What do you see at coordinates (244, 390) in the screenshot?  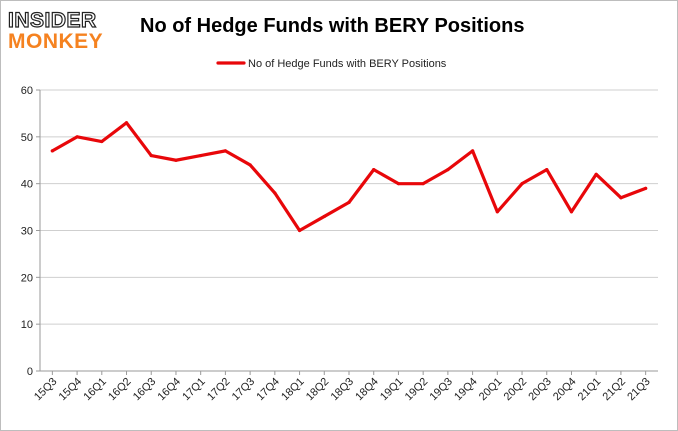 I see `x-tick-label: 17Q3` at bounding box center [244, 390].